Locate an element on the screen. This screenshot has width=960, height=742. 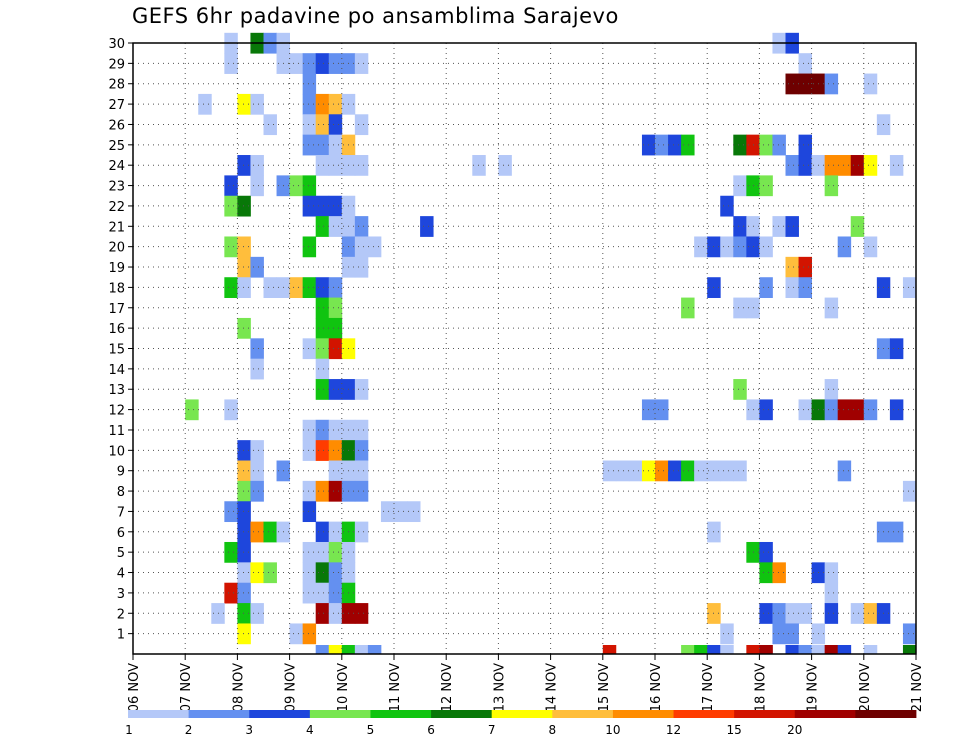
y-tick-label: 14 is located at coordinates (116, 370).